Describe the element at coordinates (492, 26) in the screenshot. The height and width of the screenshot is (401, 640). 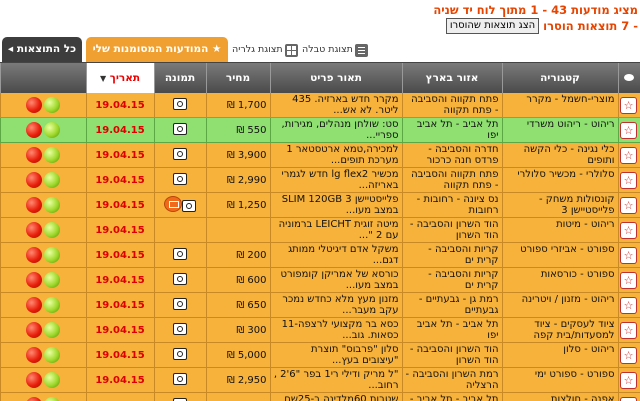
I see `show-removed-button: הצג תוצאות שהוסרו` at that location.